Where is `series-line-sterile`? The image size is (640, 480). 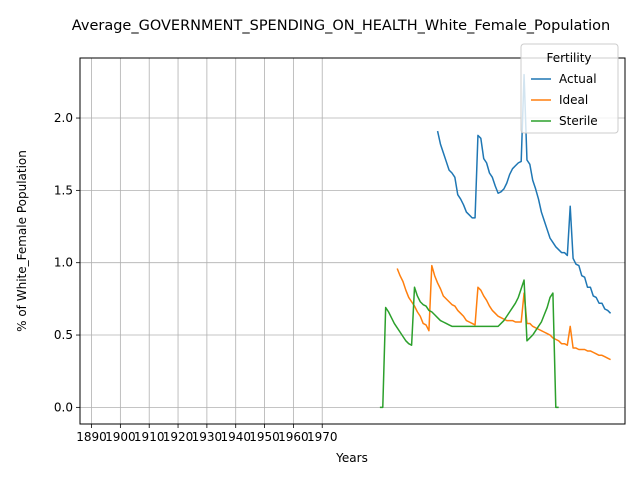
series-line-sterile is located at coordinates (469, 344).